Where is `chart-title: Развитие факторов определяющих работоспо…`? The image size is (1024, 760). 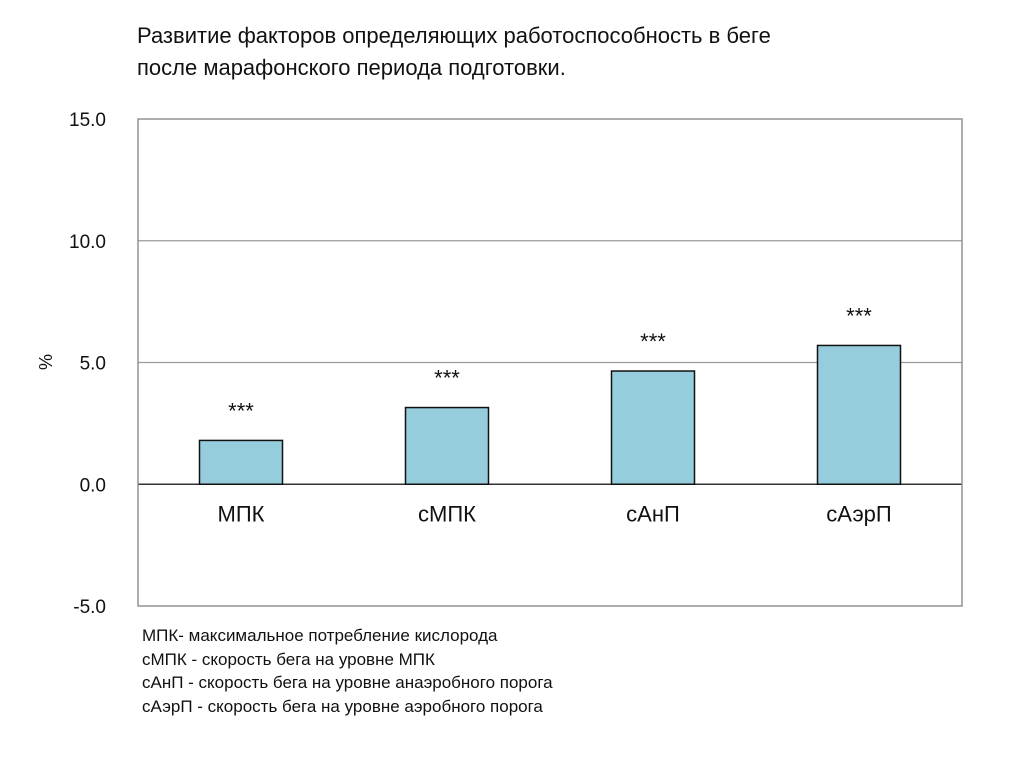 chart-title: Развитие факторов определяющих работоспо… is located at coordinates (517, 52).